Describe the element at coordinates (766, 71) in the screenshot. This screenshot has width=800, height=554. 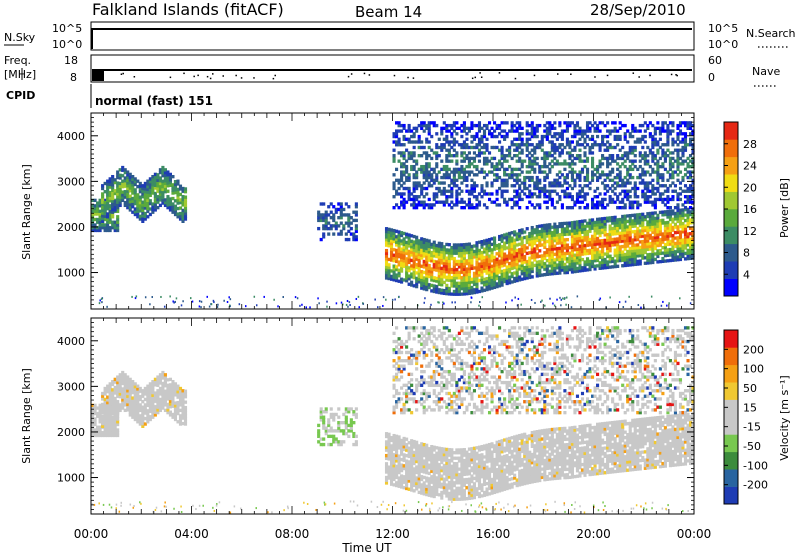
I see `nave-label: Nave` at that location.